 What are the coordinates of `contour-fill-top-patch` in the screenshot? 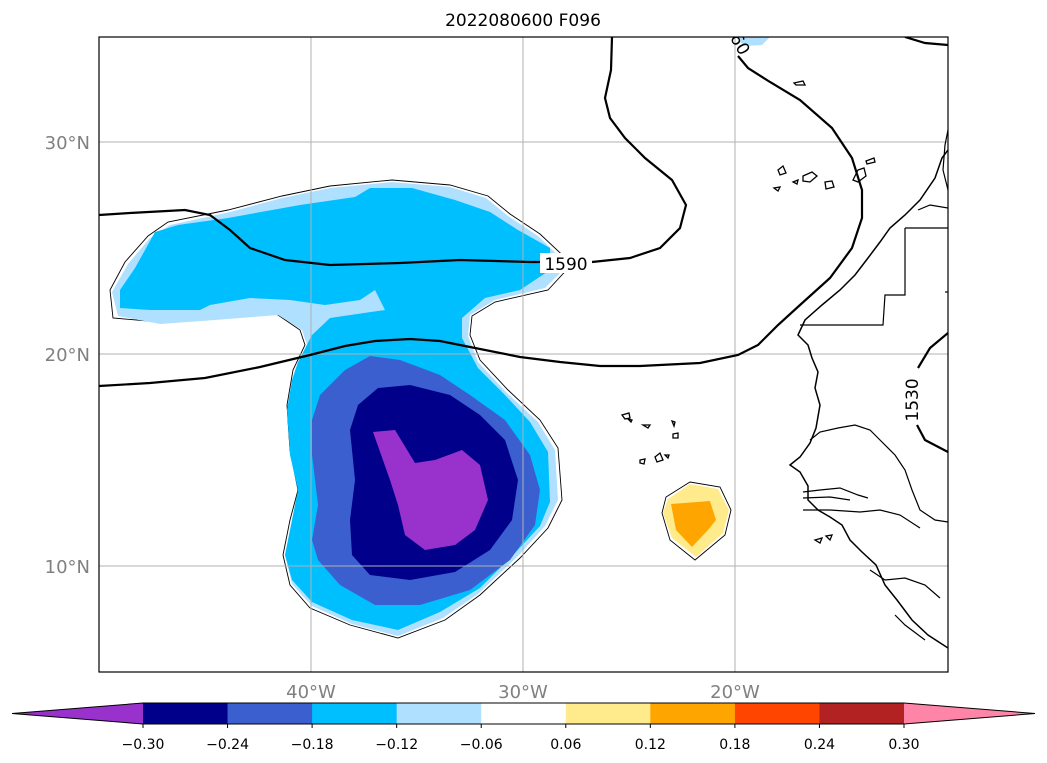 It's located at (752, 41).